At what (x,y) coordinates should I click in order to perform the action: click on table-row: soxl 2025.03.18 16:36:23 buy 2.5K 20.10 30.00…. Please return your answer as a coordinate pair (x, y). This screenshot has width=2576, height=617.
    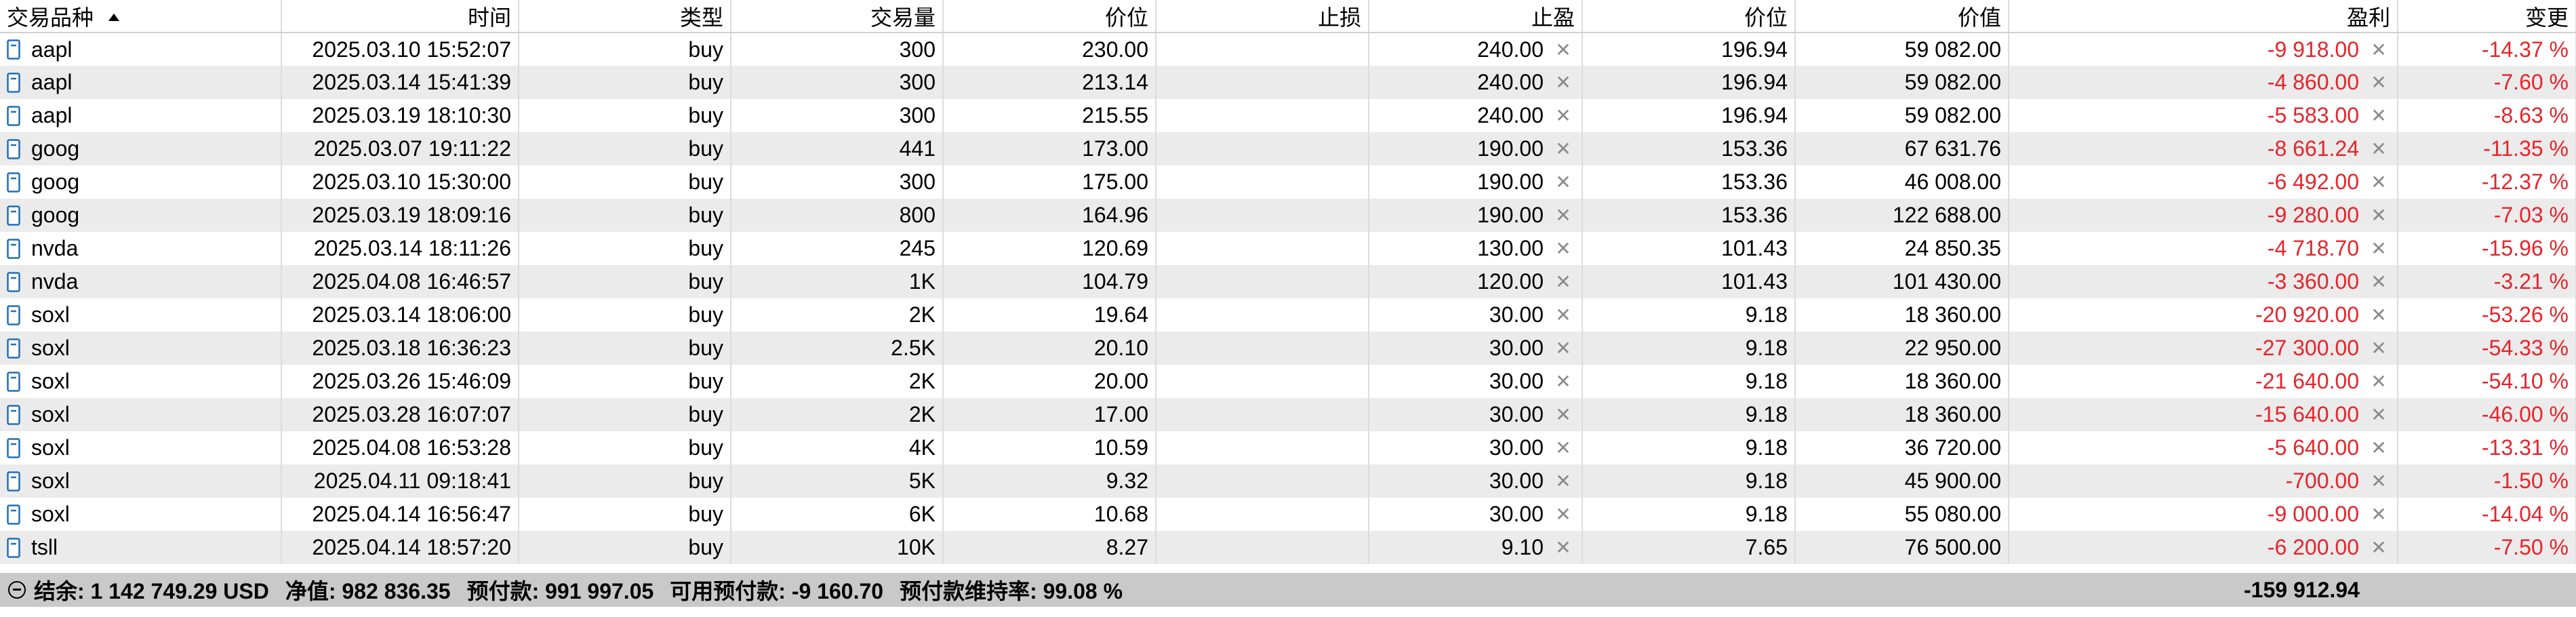
    Looking at the image, I should click on (1288, 349).